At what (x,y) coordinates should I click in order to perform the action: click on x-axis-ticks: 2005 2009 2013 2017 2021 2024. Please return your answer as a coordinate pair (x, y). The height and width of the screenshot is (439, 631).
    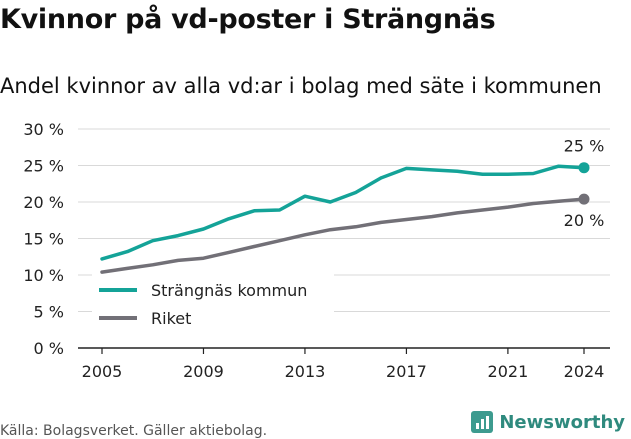
    Looking at the image, I should click on (343, 364).